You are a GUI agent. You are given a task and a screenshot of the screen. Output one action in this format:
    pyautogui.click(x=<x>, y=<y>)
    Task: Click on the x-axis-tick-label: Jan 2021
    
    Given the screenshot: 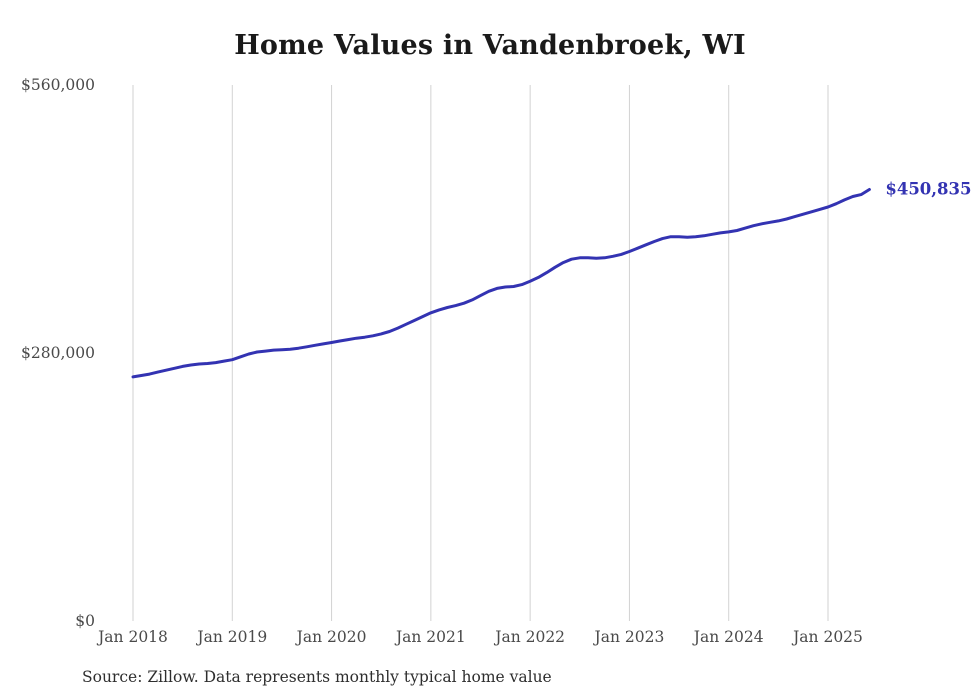 What is the action you would take?
    pyautogui.click(x=430, y=637)
    